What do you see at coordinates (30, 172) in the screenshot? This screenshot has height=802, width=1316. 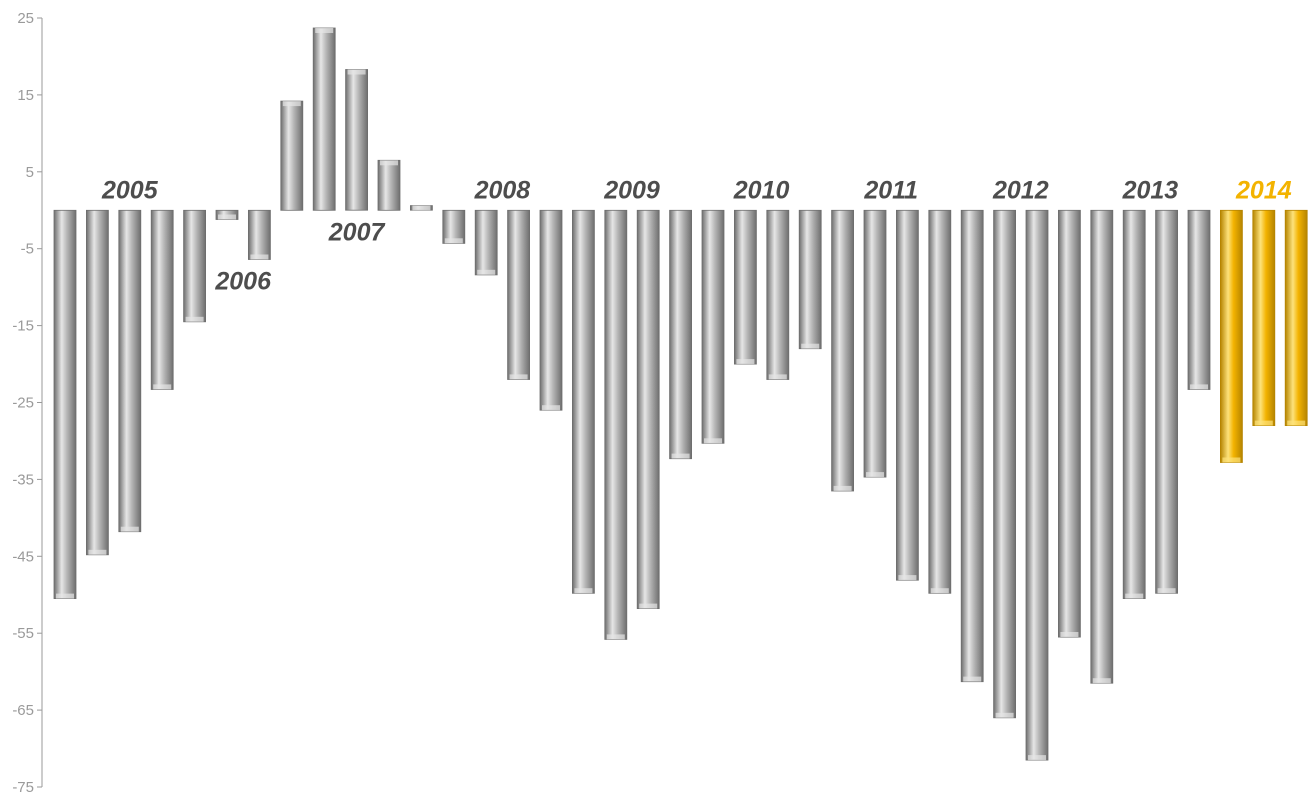 I see `y-tick-label: 5` at bounding box center [30, 172].